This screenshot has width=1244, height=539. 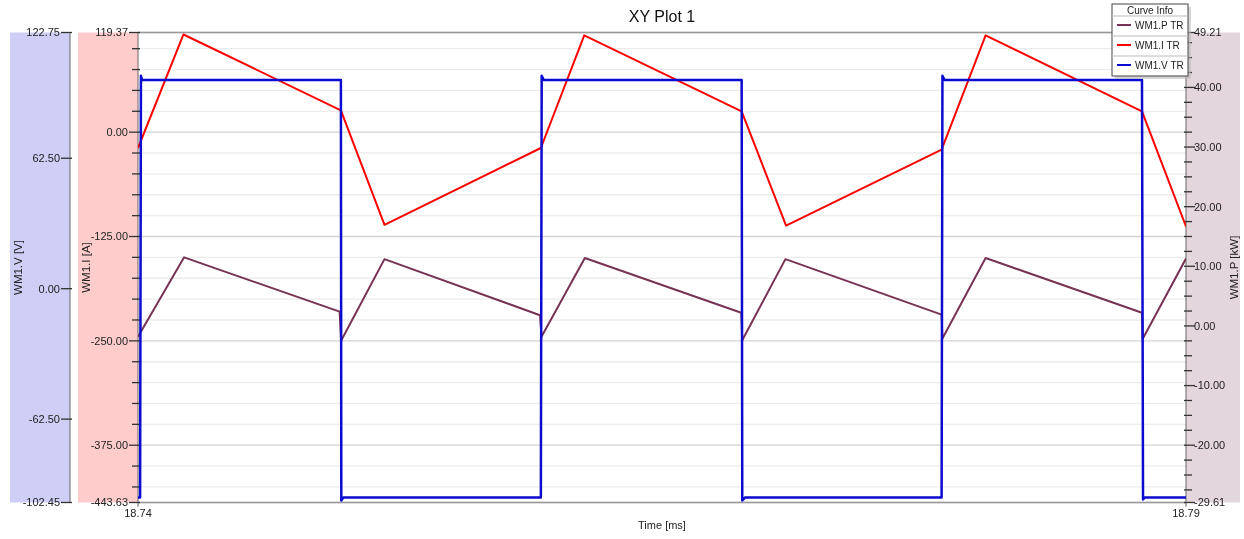 I want to click on y2-tick-label: -20.00, so click(x=1210, y=445).